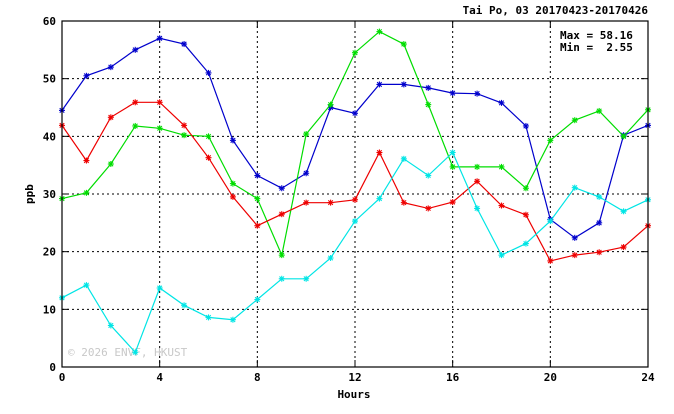  Describe the element at coordinates (49, 252) in the screenshot. I see `y-tick-label: 20` at that location.